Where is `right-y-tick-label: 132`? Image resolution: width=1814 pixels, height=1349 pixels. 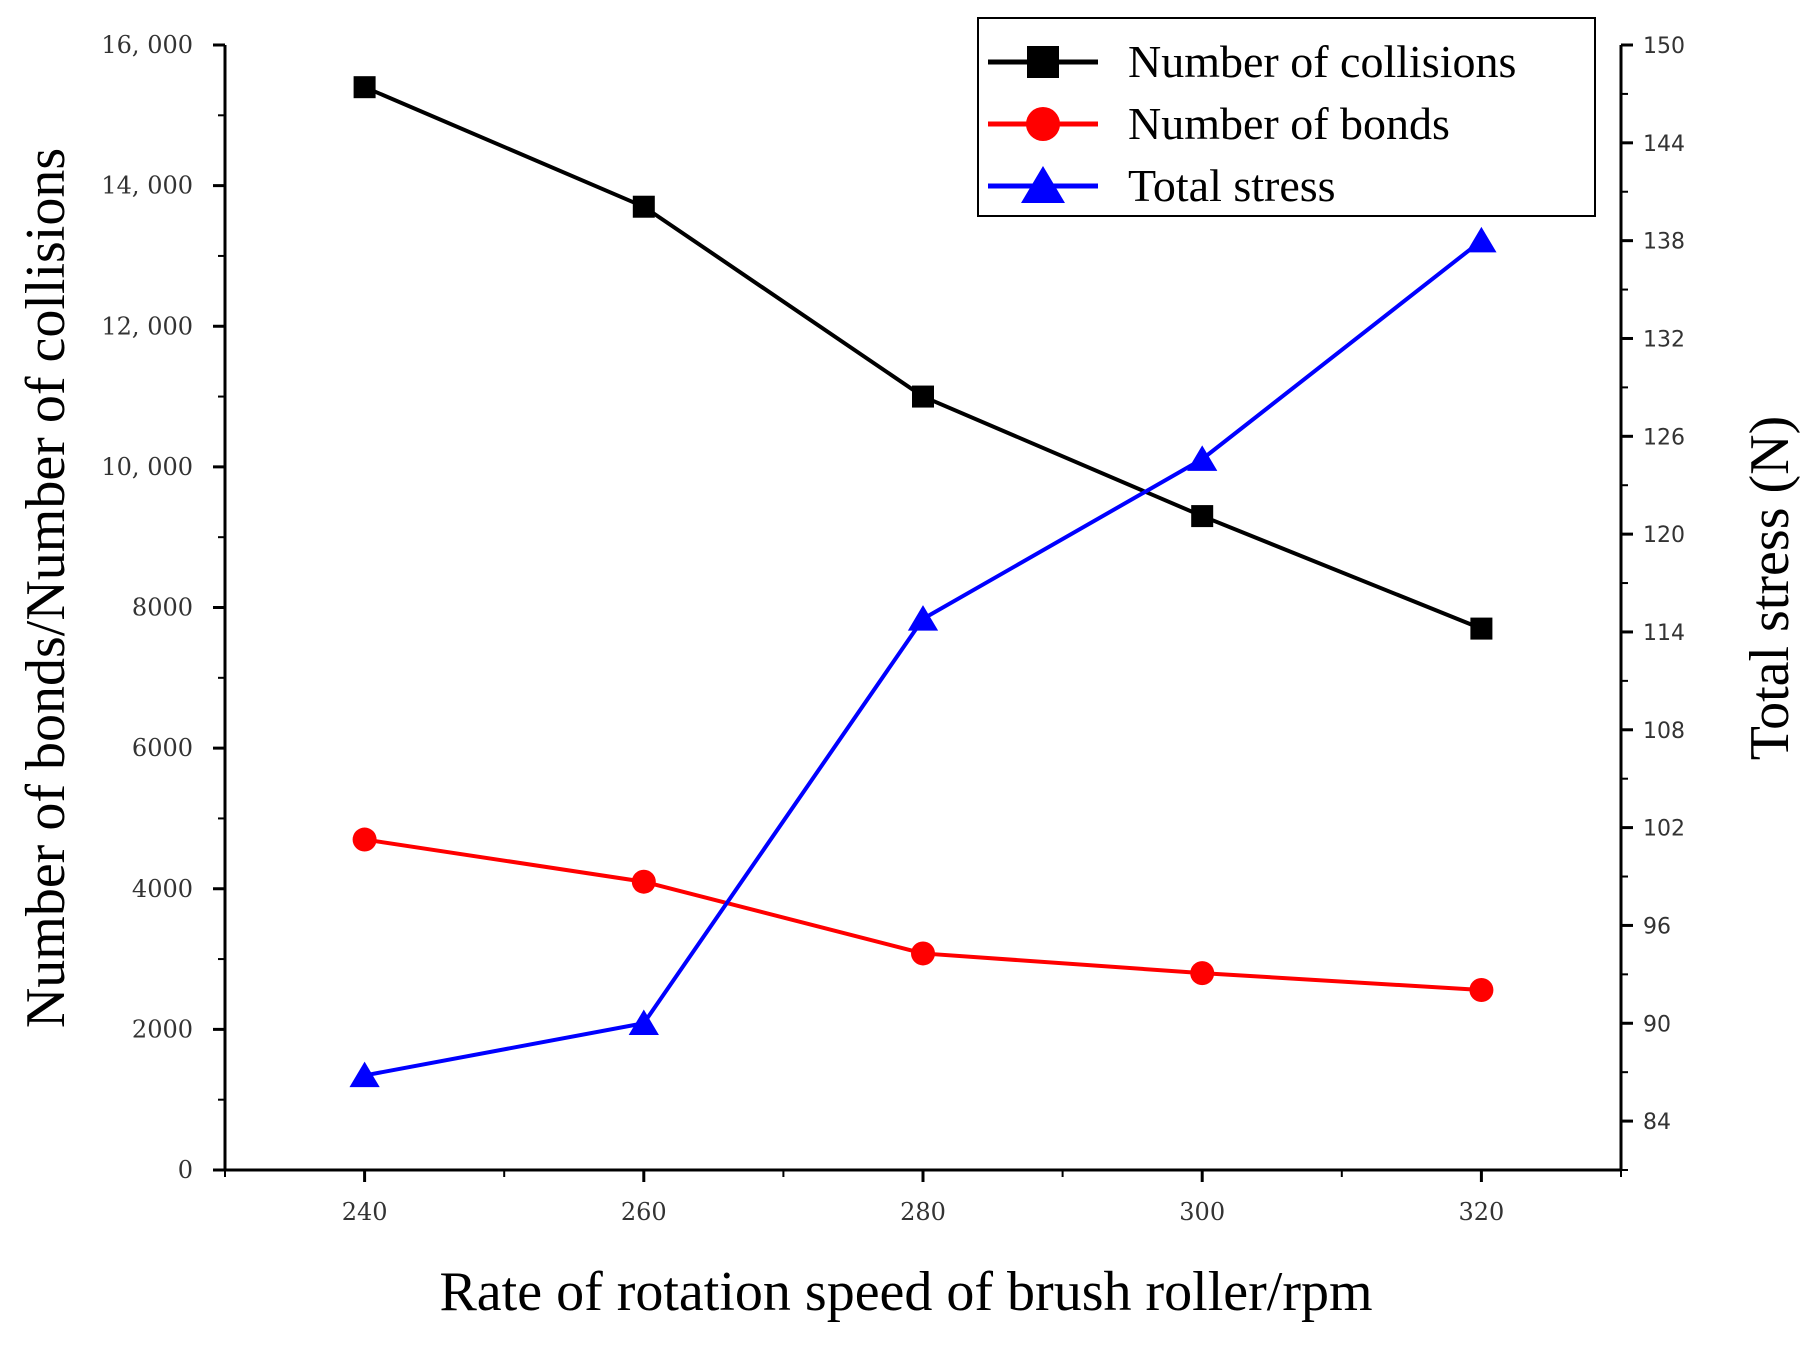
right-y-tick-label: 132 is located at coordinates (1664, 339).